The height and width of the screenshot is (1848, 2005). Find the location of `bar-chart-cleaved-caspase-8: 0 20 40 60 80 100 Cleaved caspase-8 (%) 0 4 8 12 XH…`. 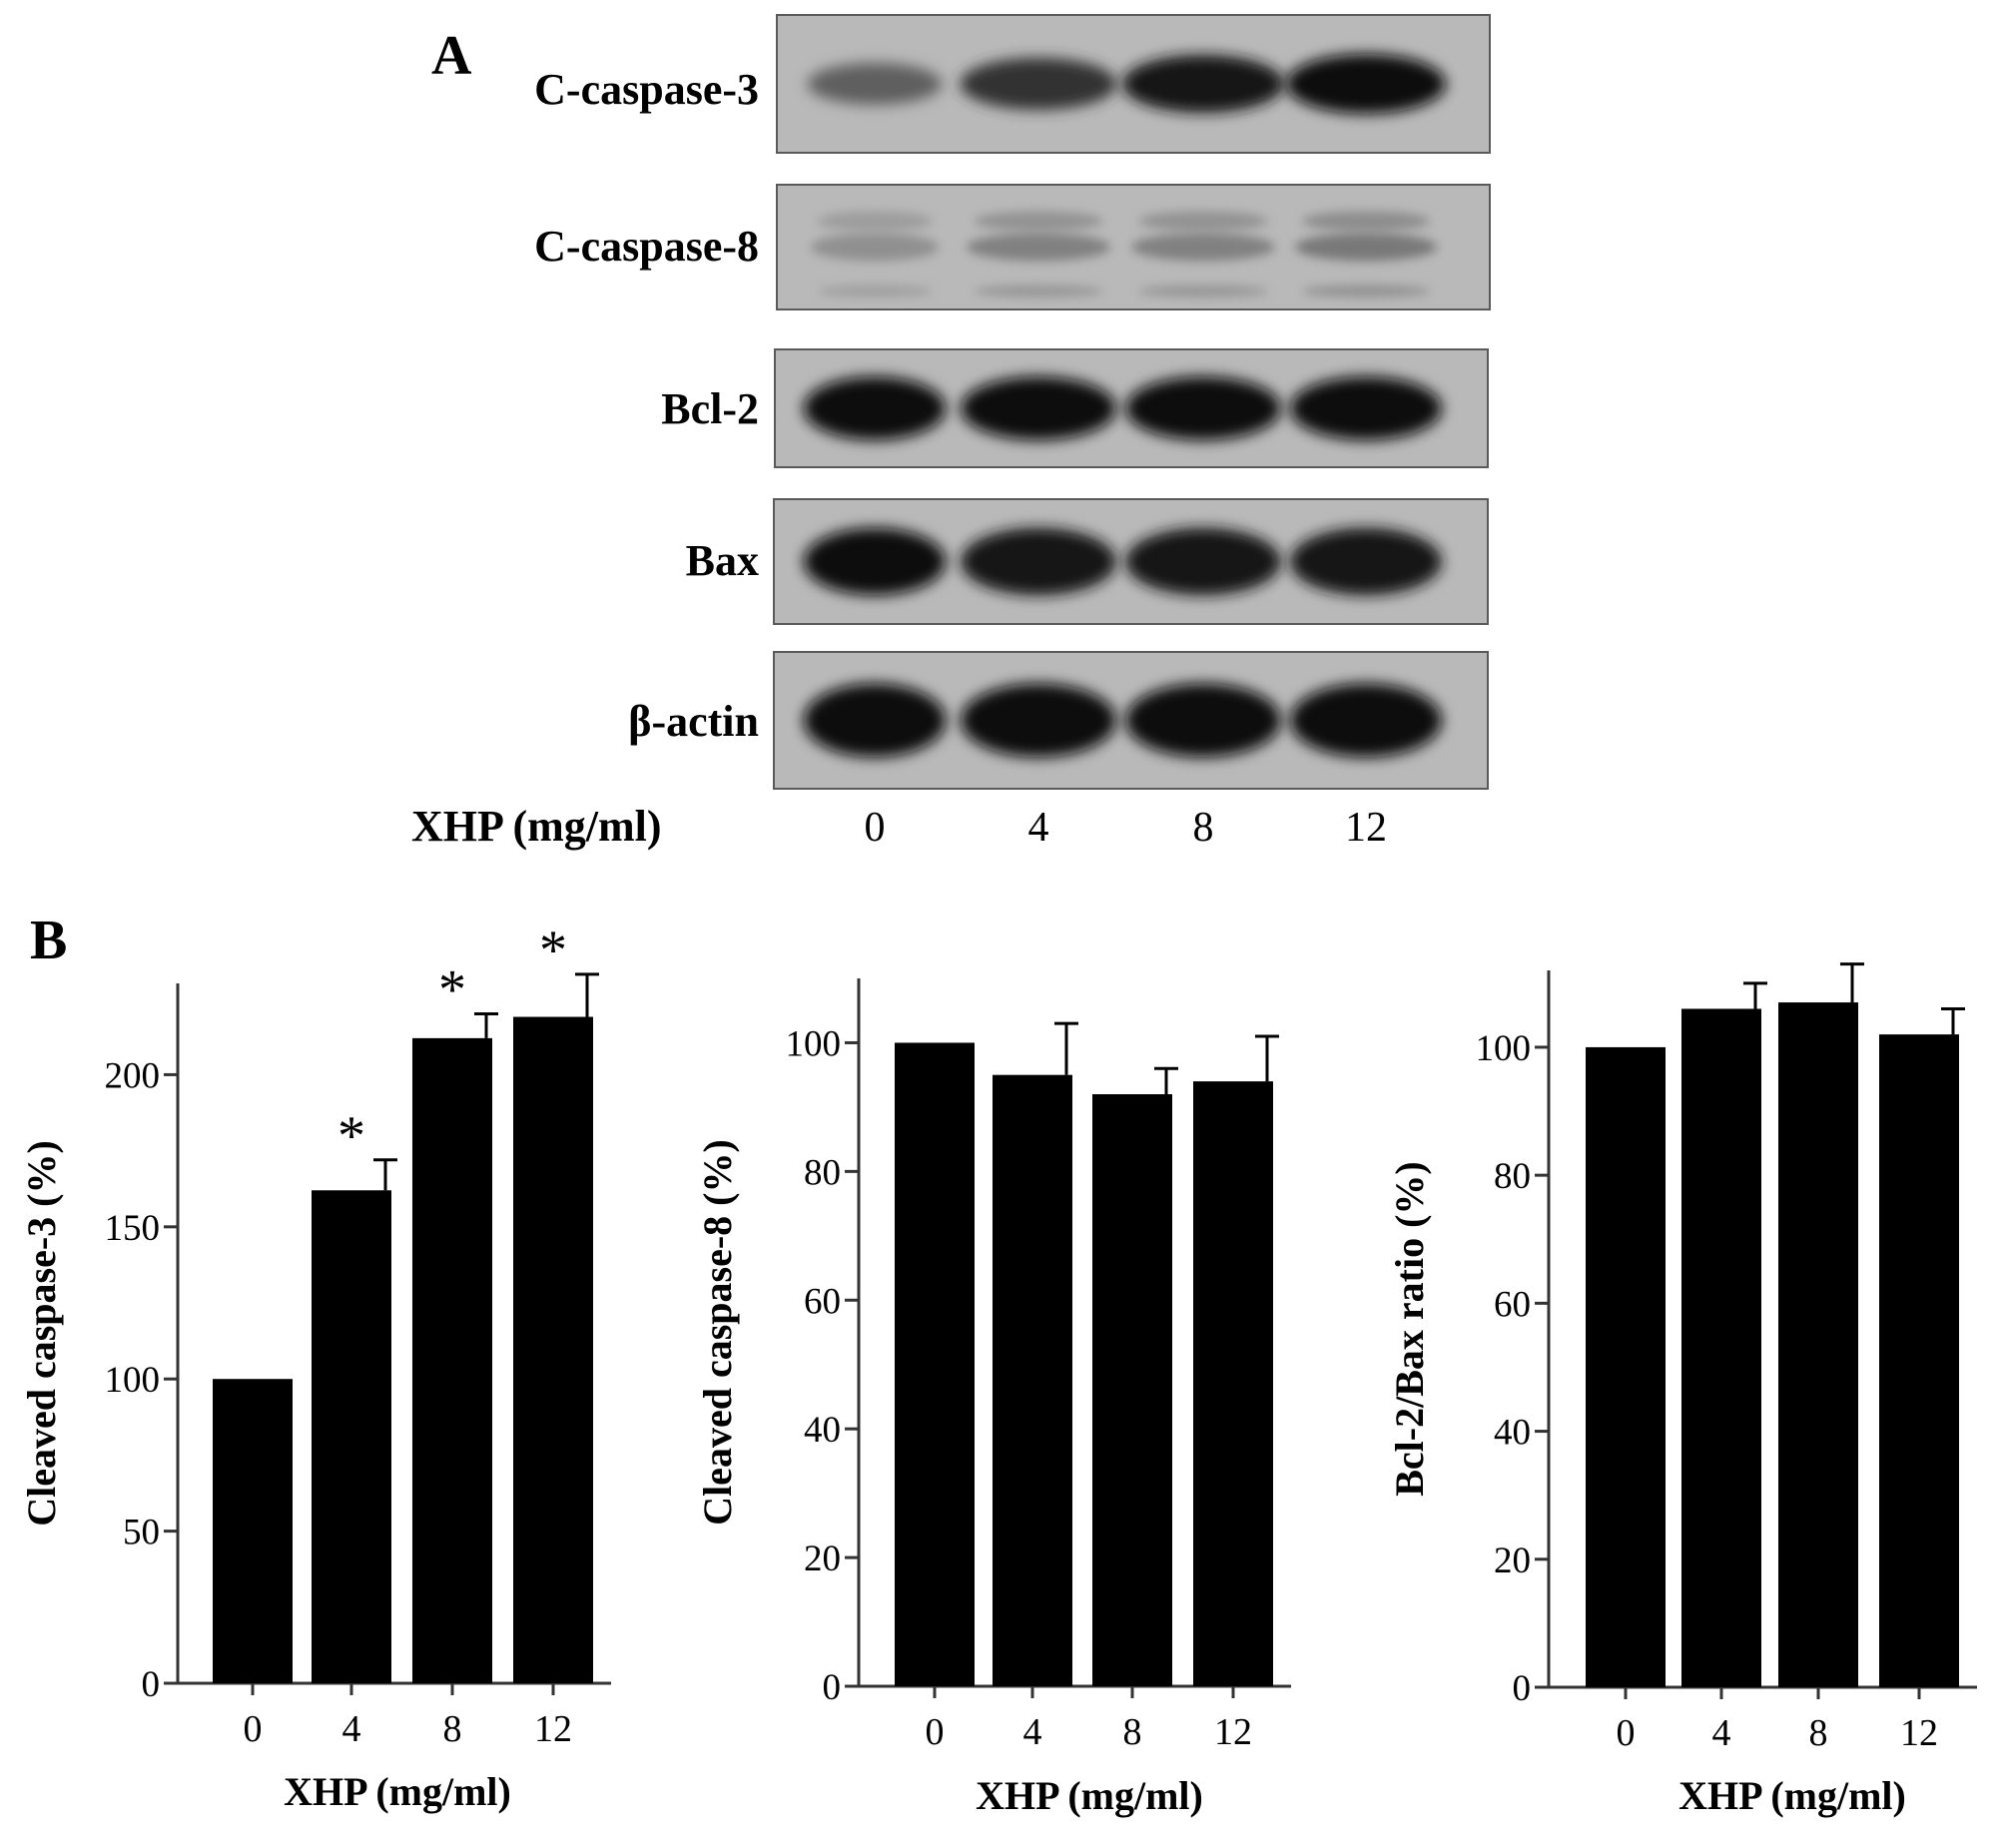

bar-chart-cleaved-caspase-8: 0 20 40 60 80 100 Cleaved caspase-8 (%) 0 4 8 12 XH… is located at coordinates (993, 1398).